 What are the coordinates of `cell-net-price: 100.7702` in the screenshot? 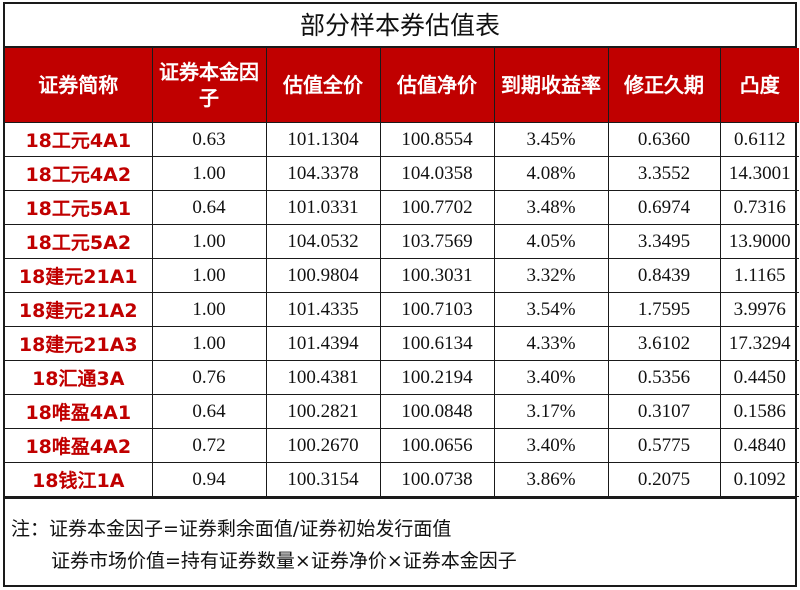 It's located at (437, 207).